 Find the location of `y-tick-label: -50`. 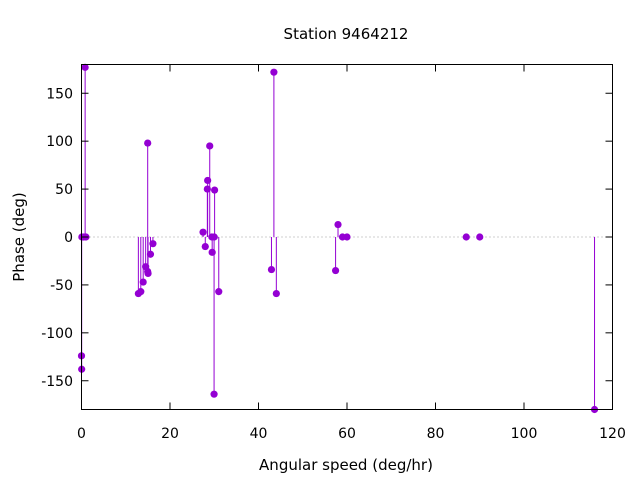

y-tick-label: -50 is located at coordinates (61, 286).